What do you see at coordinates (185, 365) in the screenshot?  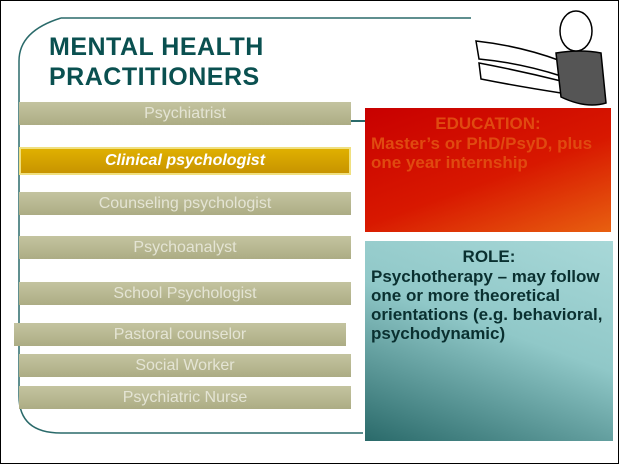 I see `practitioner-item: Social Worker` at bounding box center [185, 365].